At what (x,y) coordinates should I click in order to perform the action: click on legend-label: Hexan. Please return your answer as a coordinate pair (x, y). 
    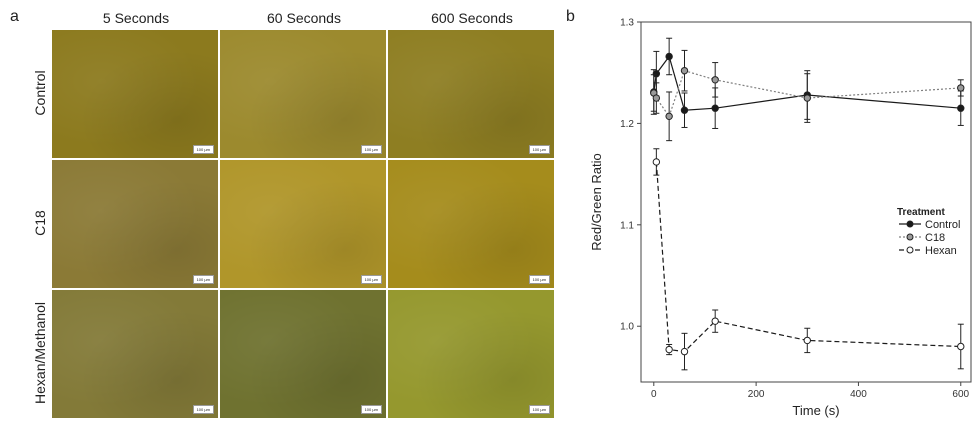
    Looking at the image, I should click on (941, 251).